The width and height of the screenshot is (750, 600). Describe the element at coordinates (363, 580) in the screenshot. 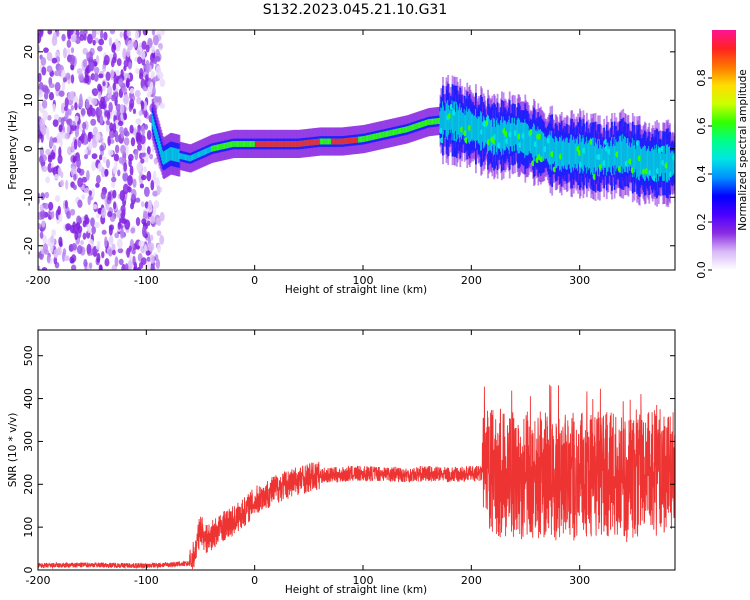

I see `snr-x-tick-label: 100` at that location.